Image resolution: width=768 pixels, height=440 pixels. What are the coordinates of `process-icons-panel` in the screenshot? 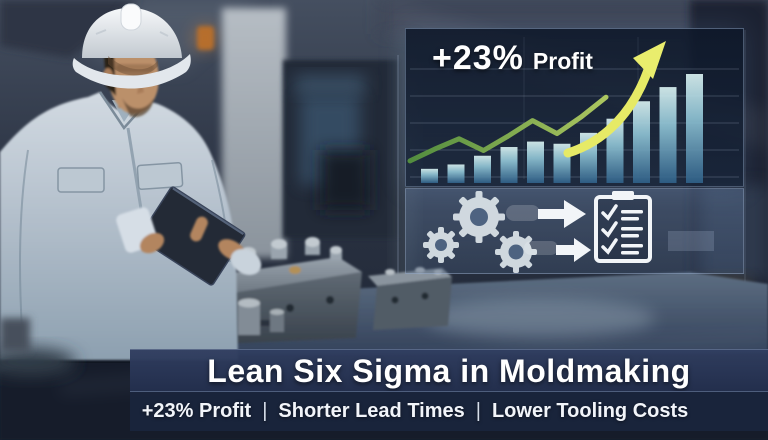 It's located at (574, 231).